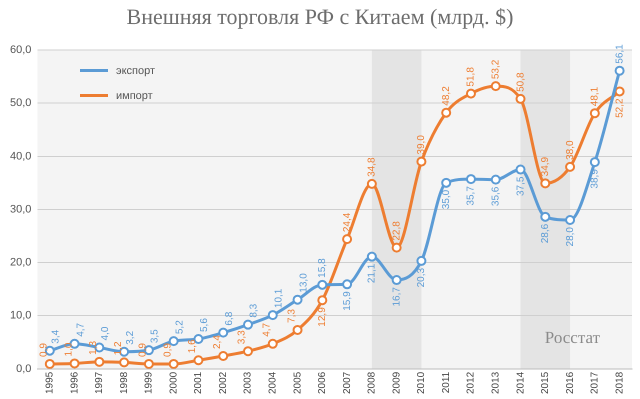 The height and width of the screenshot is (399, 640). What do you see at coordinates (229, 318) in the screenshot?
I see `data-label: 6,8` at bounding box center [229, 318].